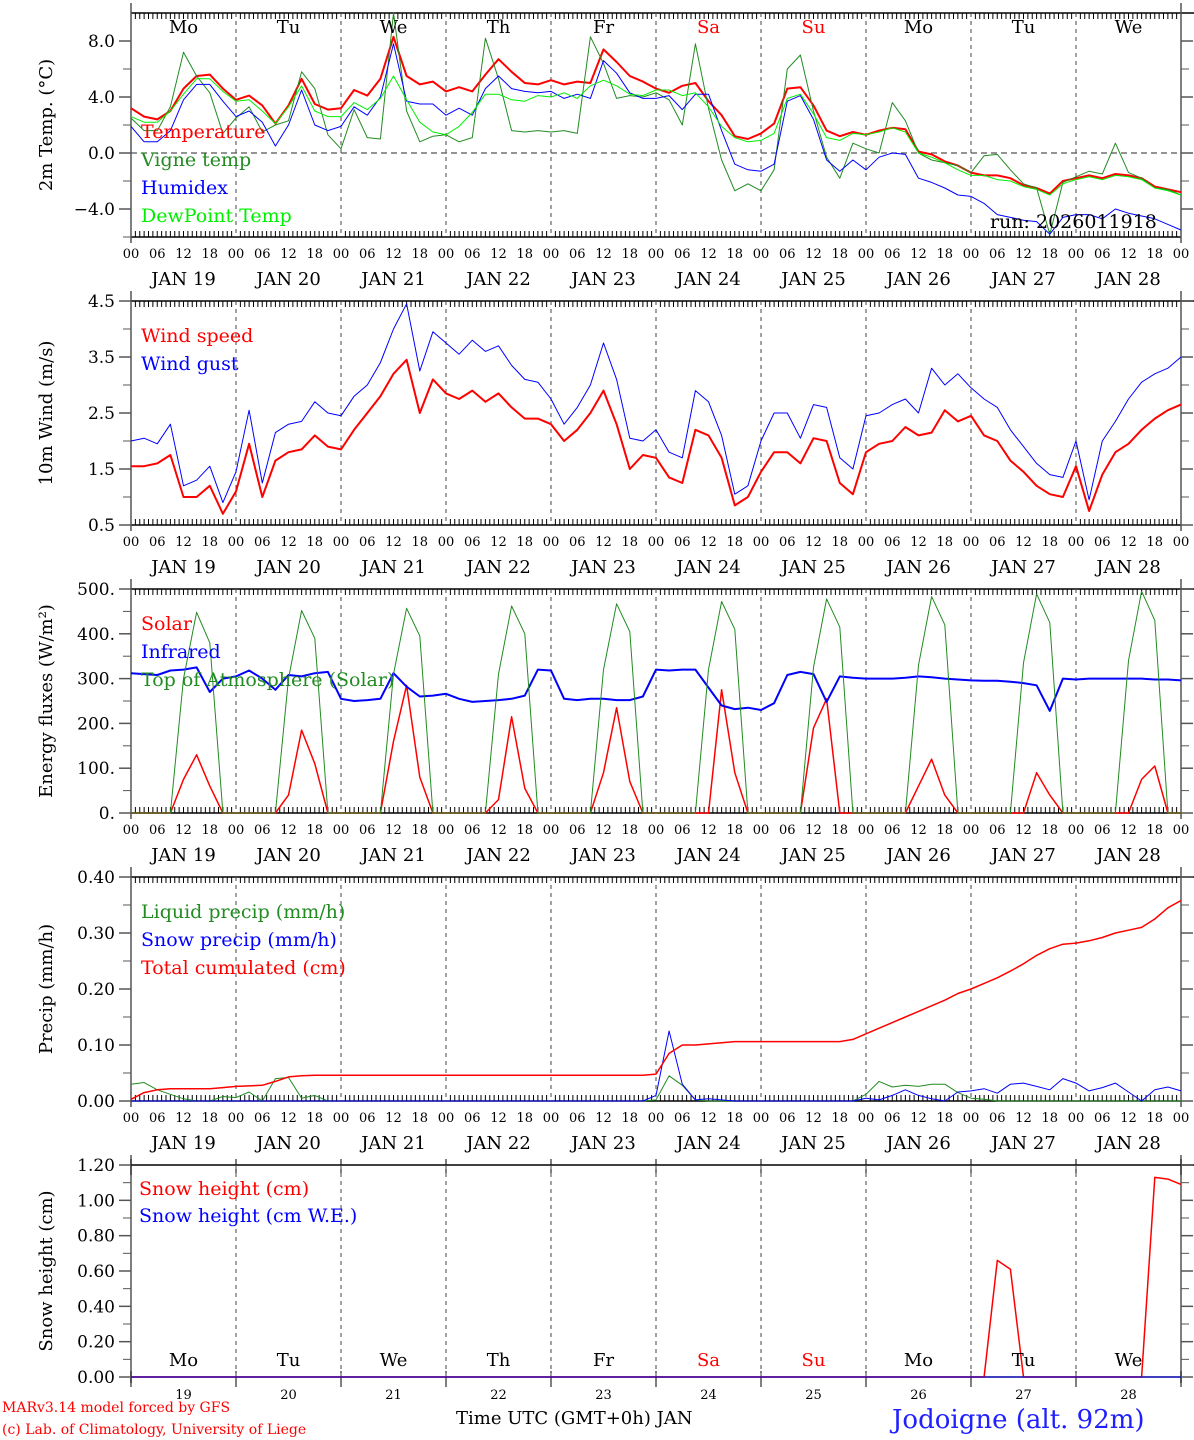 The image size is (1194, 1440). Describe the element at coordinates (813, 1395) in the screenshot. I see `day-number-label: 25` at that location.